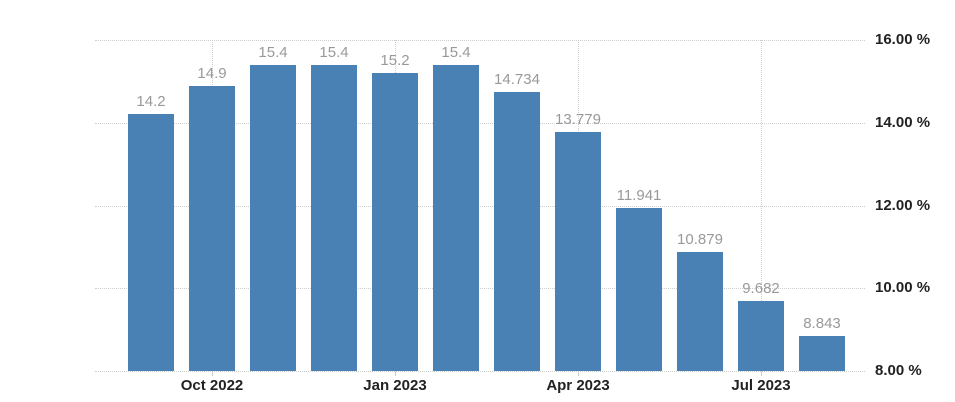 The height and width of the screenshot is (402, 955). Describe the element at coordinates (517, 231) in the screenshot. I see `bar-mar-2023` at that location.